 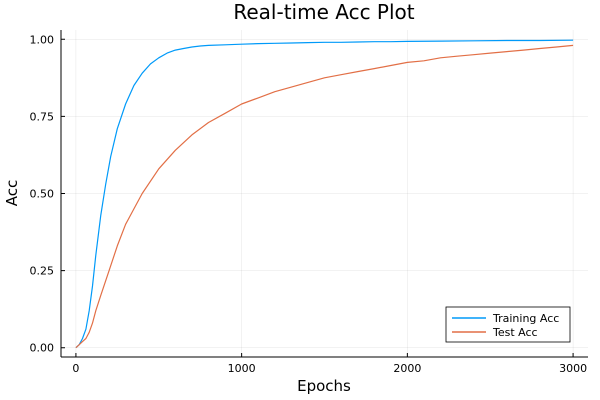 I want to click on x-tick-label: 2000, so click(x=407, y=368).